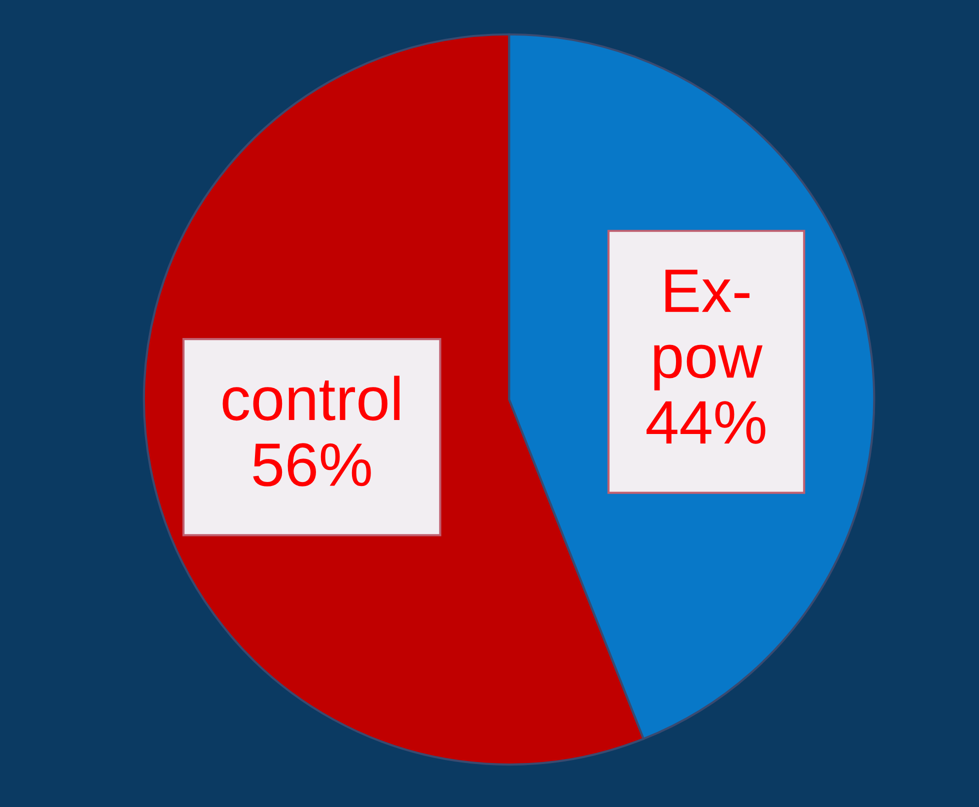 The height and width of the screenshot is (807, 979). I want to click on slice-label: Ex-pow, so click(708, 330).